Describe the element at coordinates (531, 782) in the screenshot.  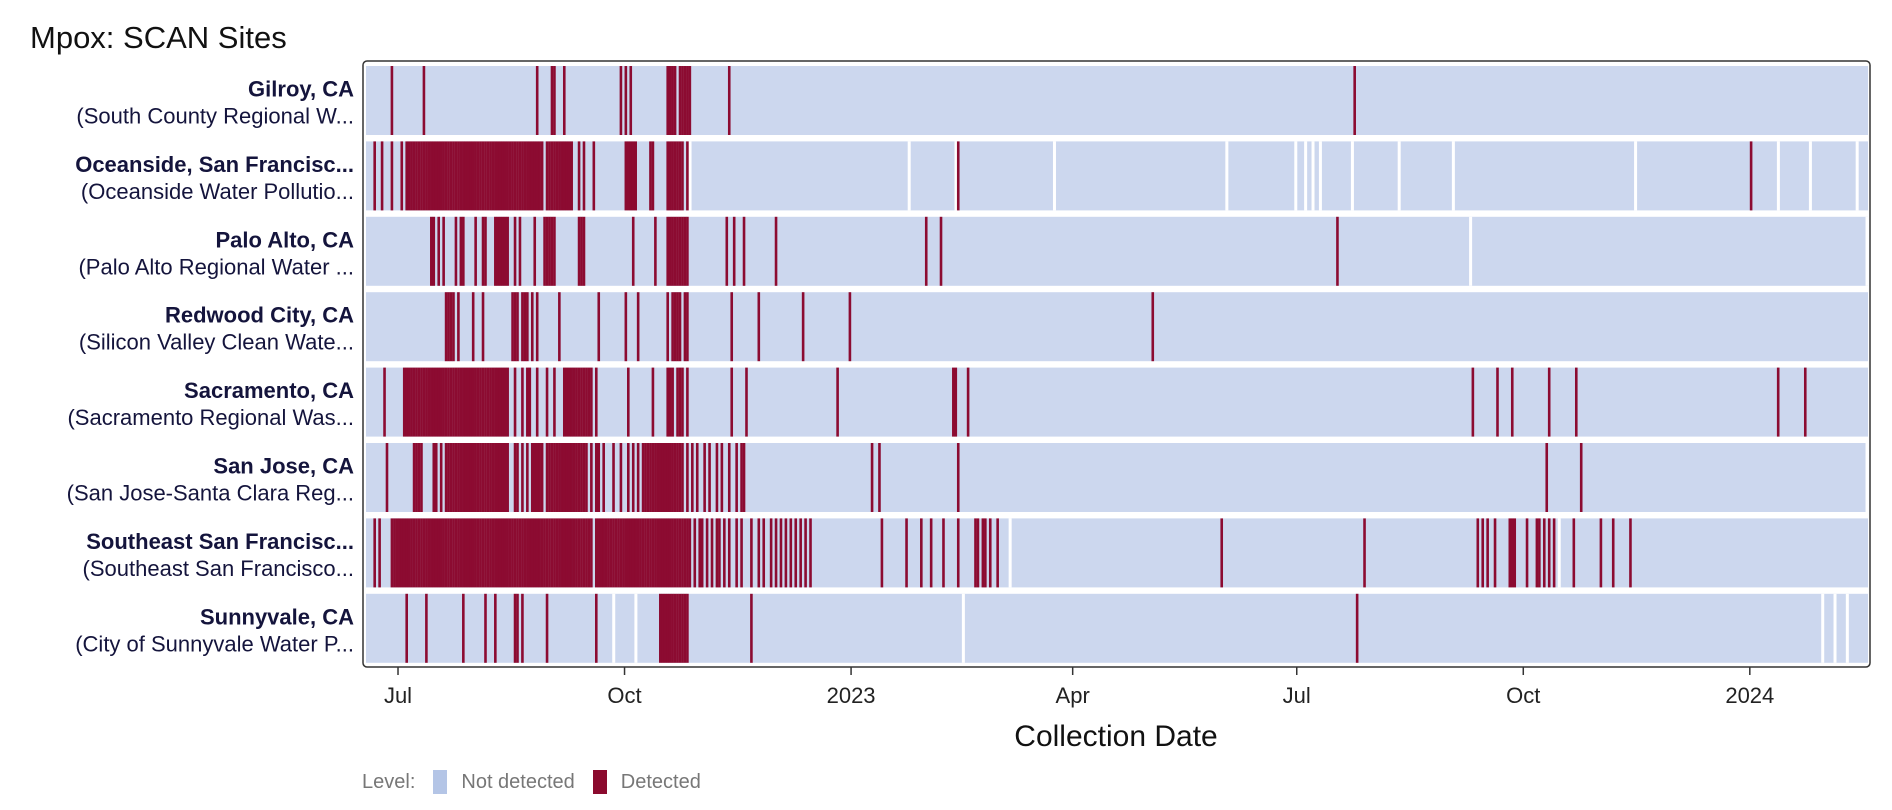
I see `legend: Level: Not detected Detected` at that location.